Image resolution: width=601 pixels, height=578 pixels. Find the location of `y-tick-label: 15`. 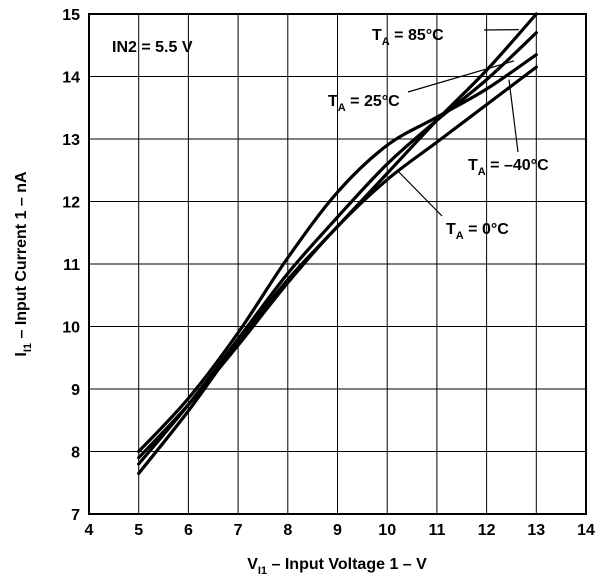

y-tick-label: 15 is located at coordinates (71, 15).